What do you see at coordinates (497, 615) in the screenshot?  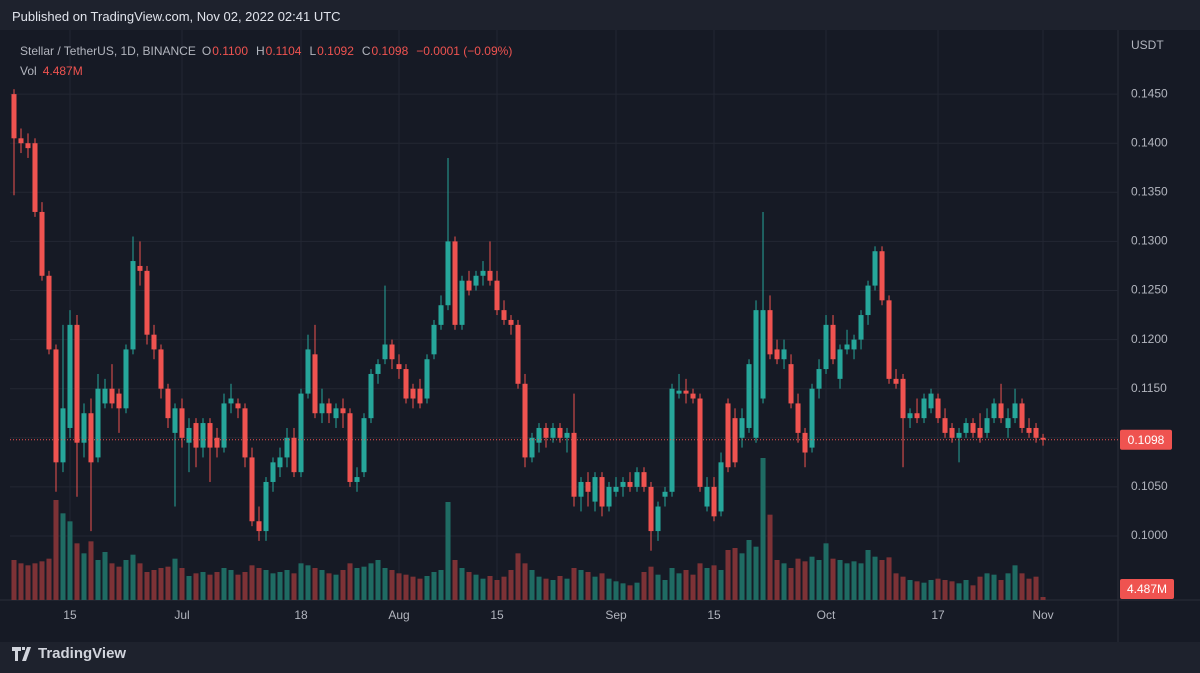 I see `x-tick-label: 15` at bounding box center [497, 615].